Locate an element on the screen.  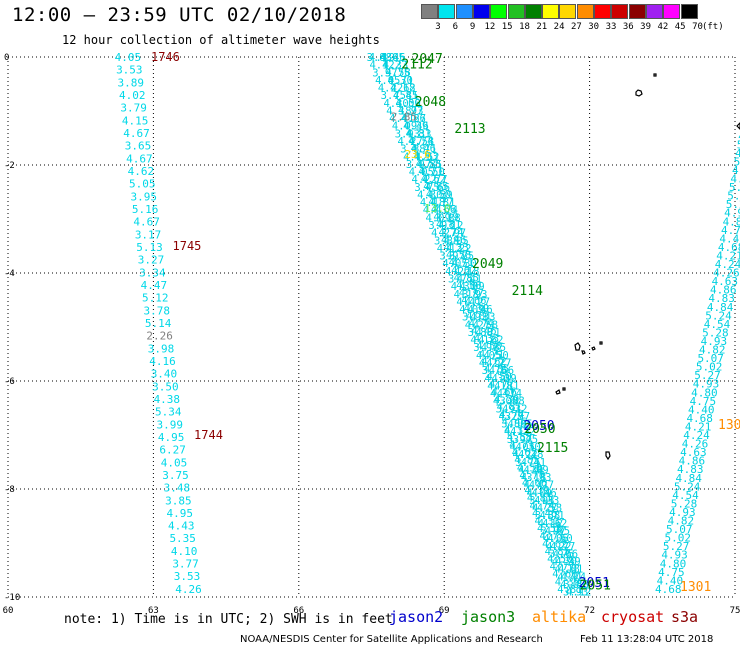
swh-value-middle: 4.85 is located at coordinates (557, 532).